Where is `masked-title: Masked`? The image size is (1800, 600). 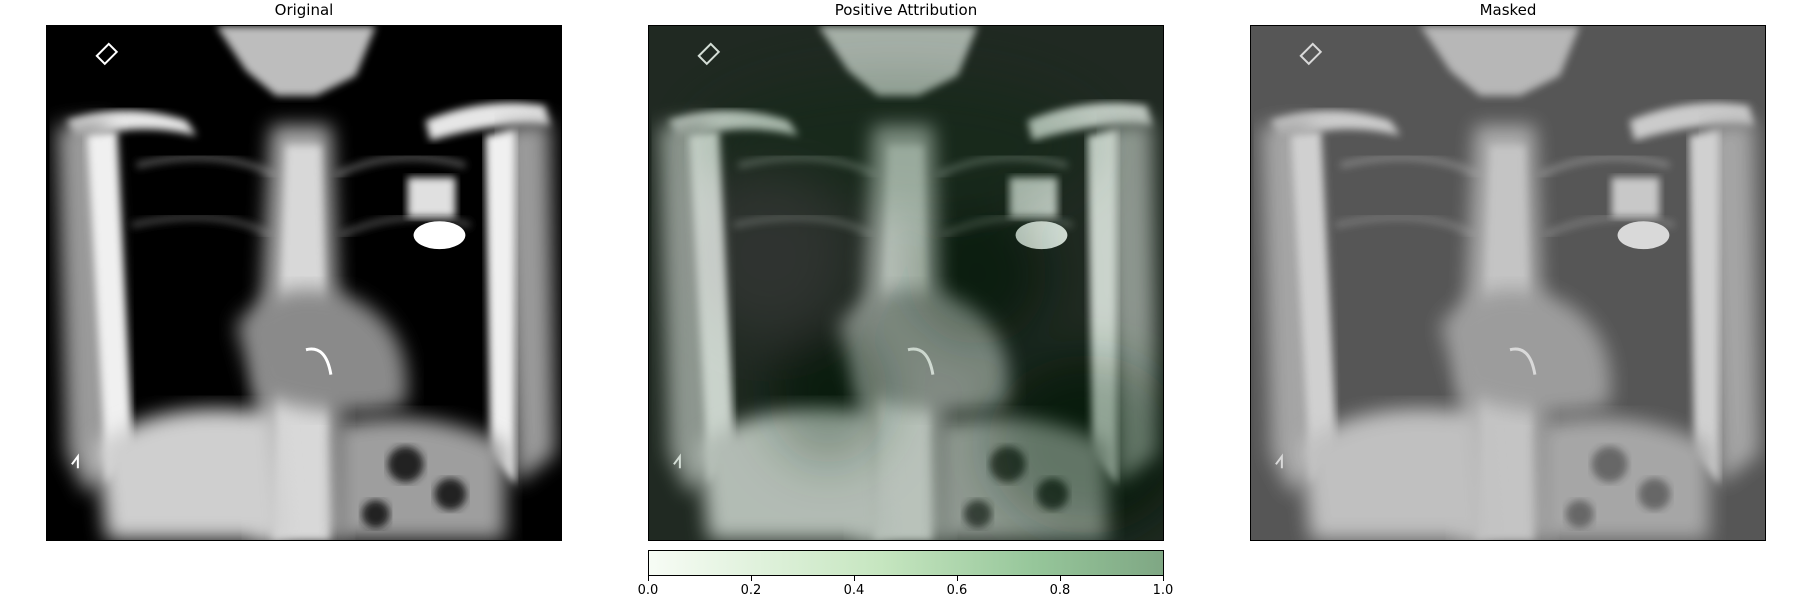
masked-title: Masked is located at coordinates (1508, 10).